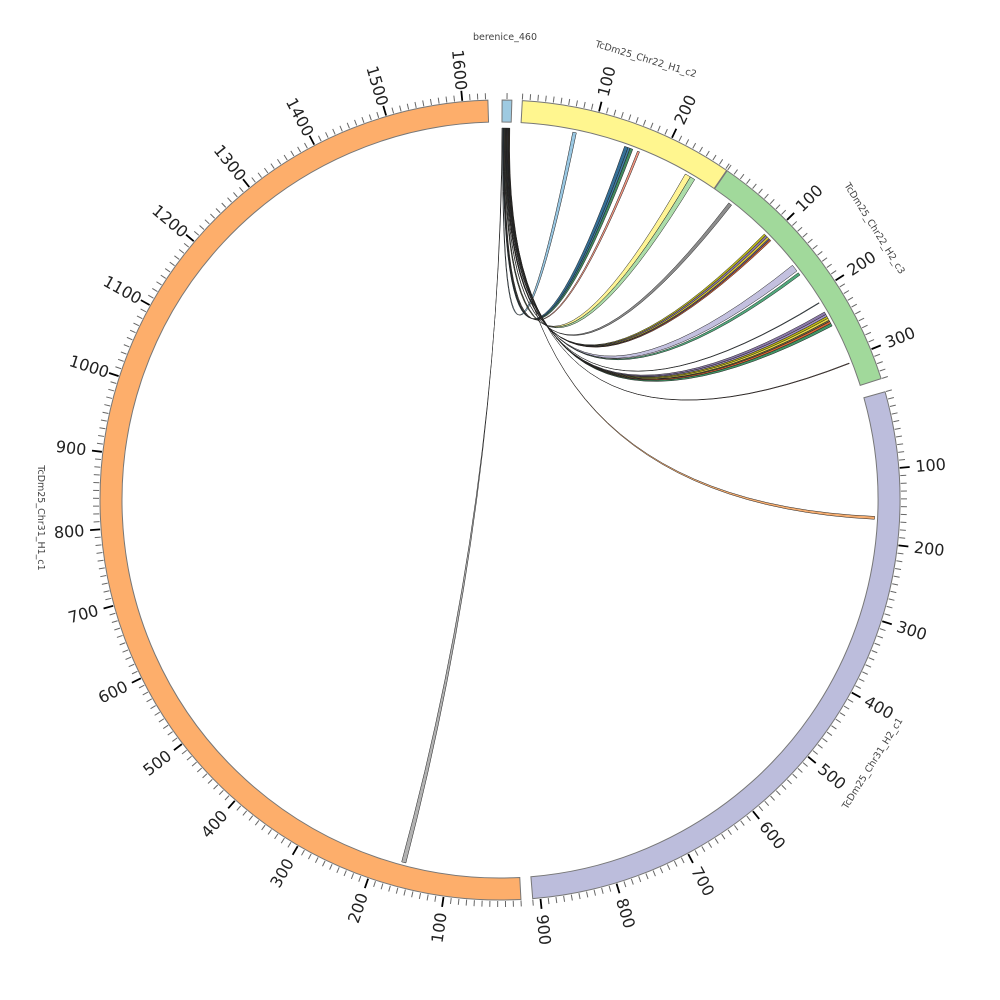  I want to click on chromosome-berenice, so click(507, 111).